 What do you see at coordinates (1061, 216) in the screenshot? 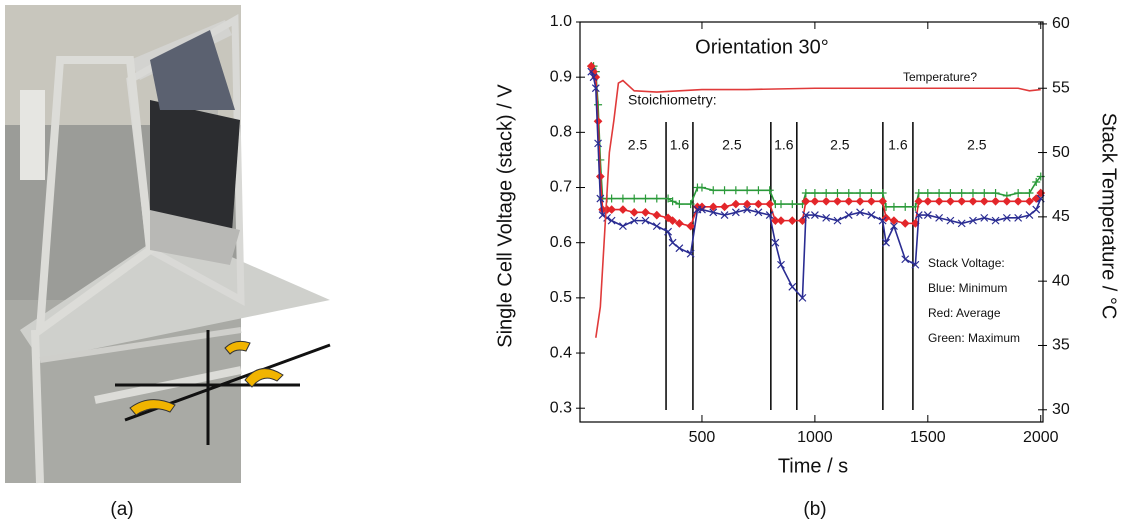
I see `y2-tick-label: 45` at bounding box center [1061, 216].